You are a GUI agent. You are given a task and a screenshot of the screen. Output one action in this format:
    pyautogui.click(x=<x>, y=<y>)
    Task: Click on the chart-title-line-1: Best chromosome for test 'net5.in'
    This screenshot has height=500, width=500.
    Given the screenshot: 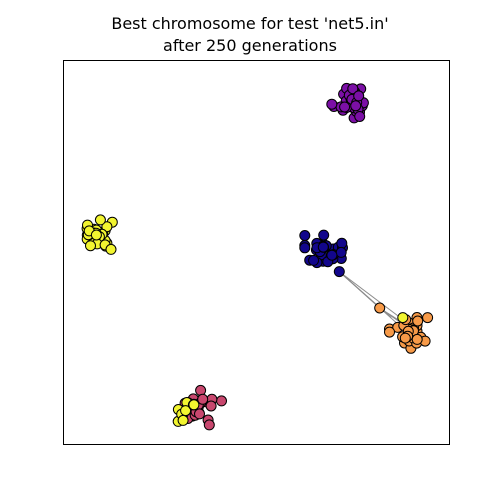 What is the action you would take?
    pyautogui.click(x=250, y=23)
    